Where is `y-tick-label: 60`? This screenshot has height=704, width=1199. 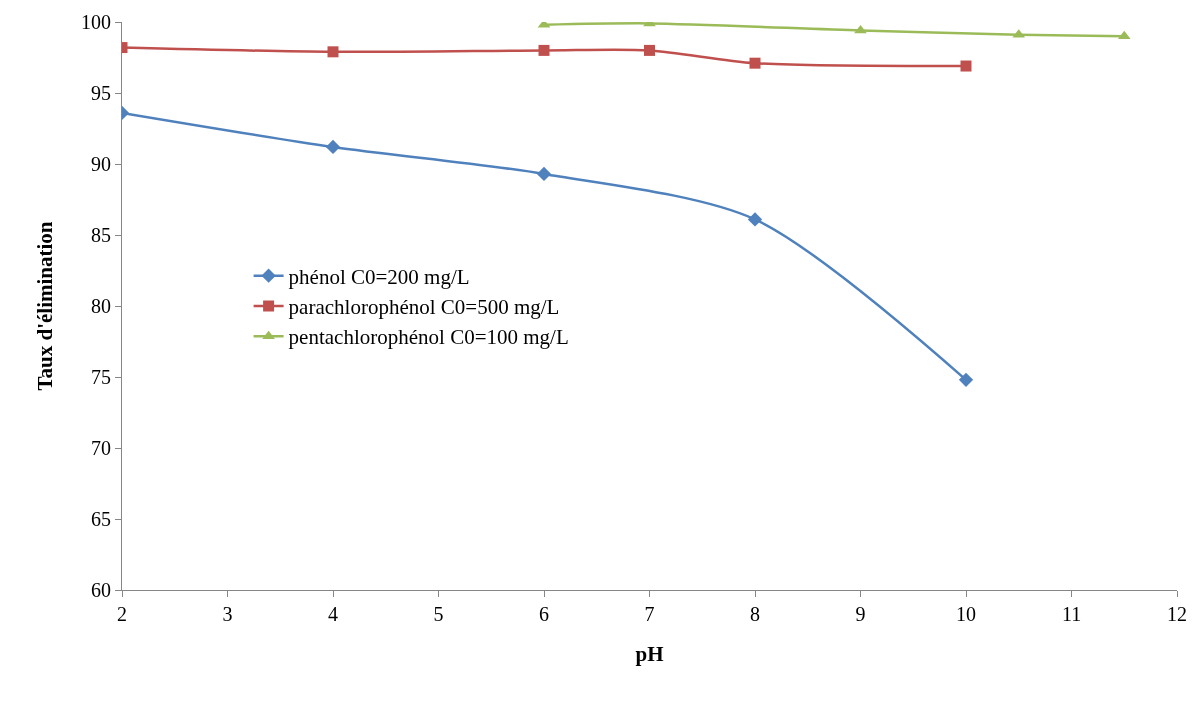
y-tick-label: 60 is located at coordinates (101, 590).